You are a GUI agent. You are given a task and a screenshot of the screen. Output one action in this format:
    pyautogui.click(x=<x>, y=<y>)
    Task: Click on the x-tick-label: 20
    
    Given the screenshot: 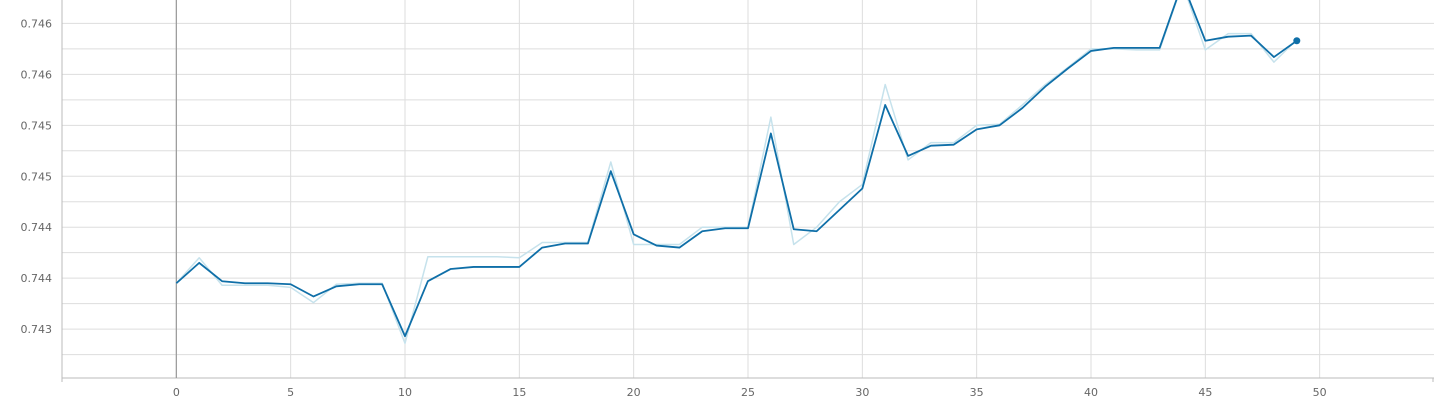 What is the action you would take?
    pyautogui.click(x=634, y=392)
    